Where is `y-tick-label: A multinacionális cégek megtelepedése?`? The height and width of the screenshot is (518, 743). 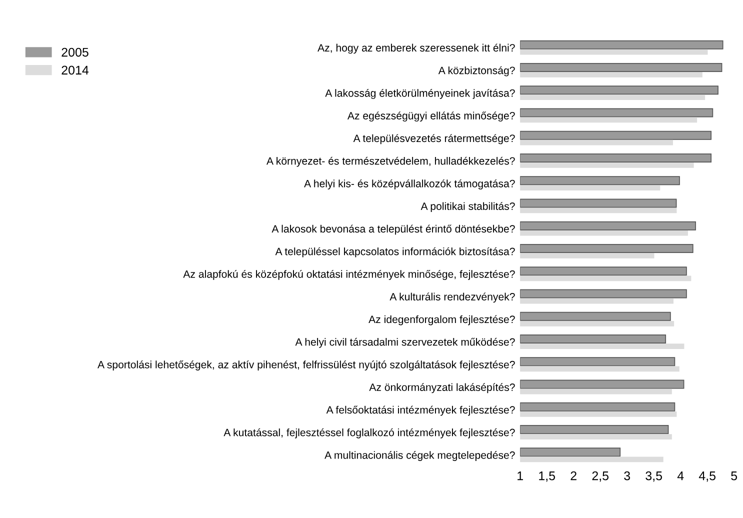
y-tick-label: A multinacionális cégek megtelepedése? is located at coordinates (419, 456).